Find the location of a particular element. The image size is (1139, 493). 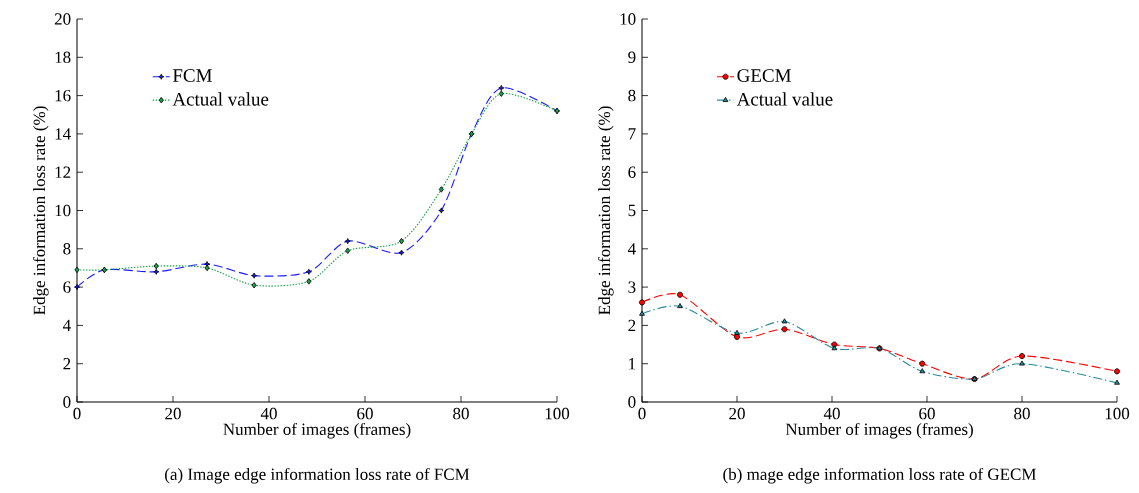

y-tick-label: 5 is located at coordinates (632, 210).